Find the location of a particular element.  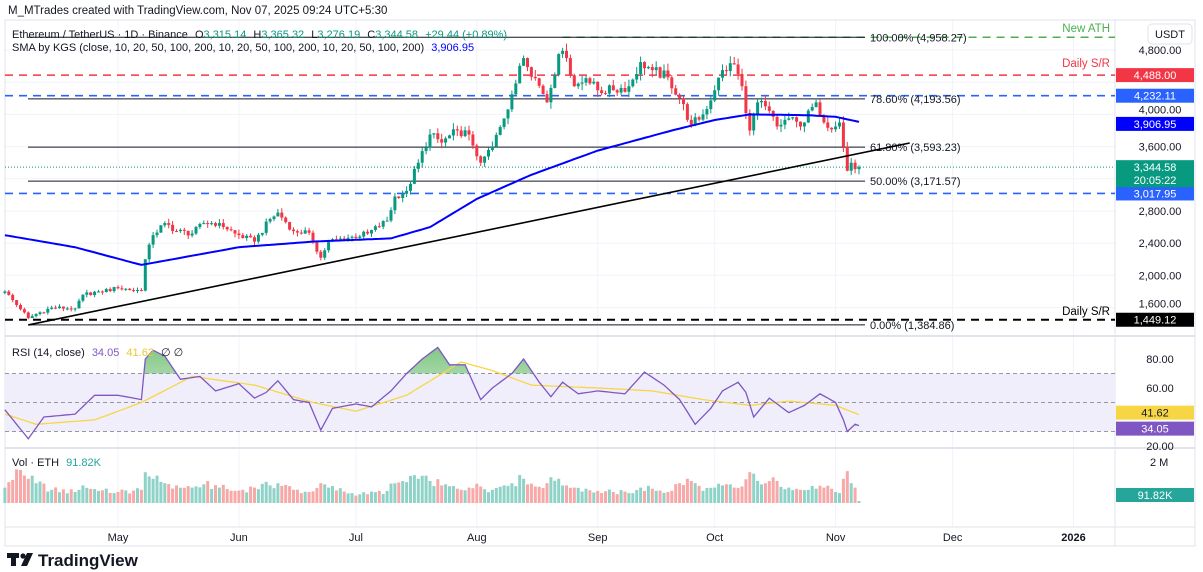

price-tick: 4,000.00 is located at coordinates (1160, 110).